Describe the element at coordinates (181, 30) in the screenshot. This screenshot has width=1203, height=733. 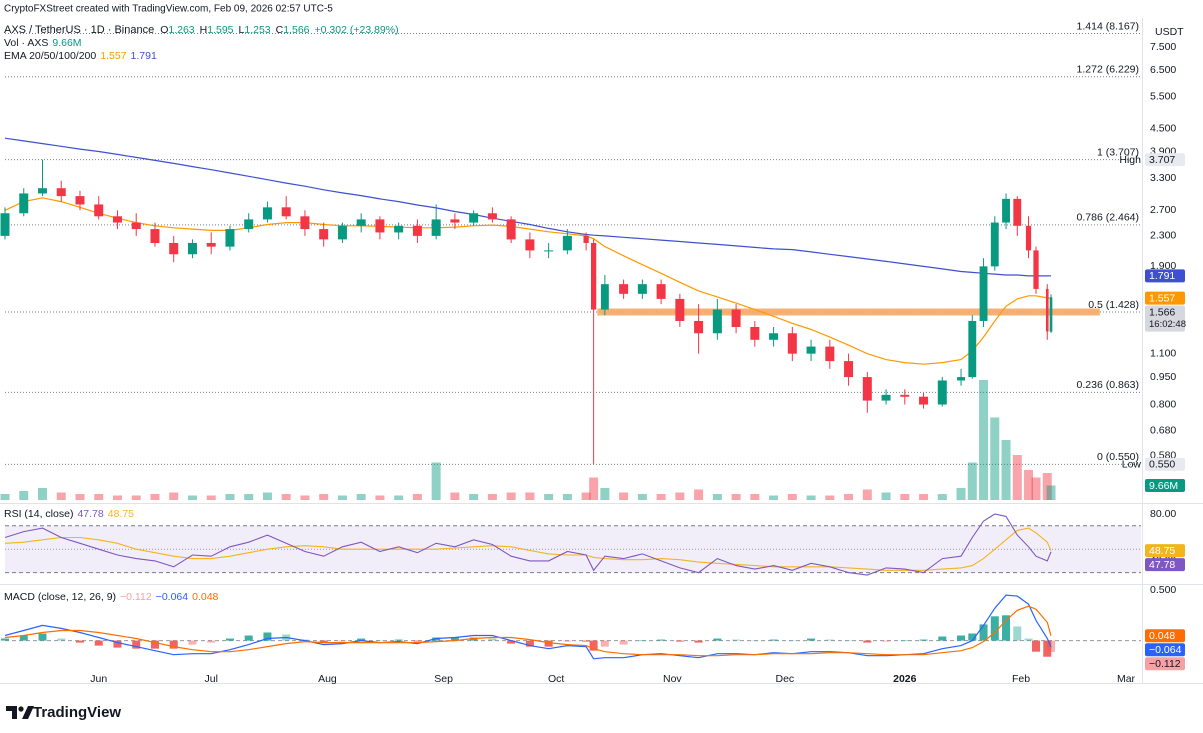
I see `ohlc-value: 1.263` at that location.